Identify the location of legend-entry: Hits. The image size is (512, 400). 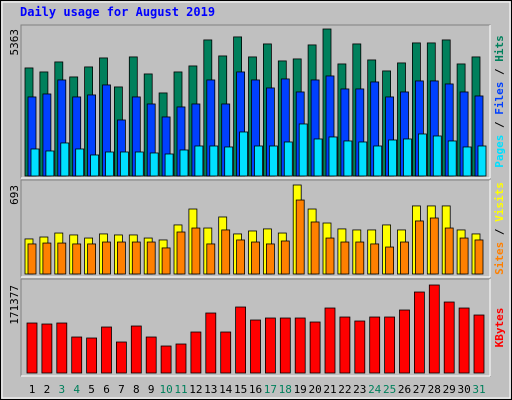
(499, 48).